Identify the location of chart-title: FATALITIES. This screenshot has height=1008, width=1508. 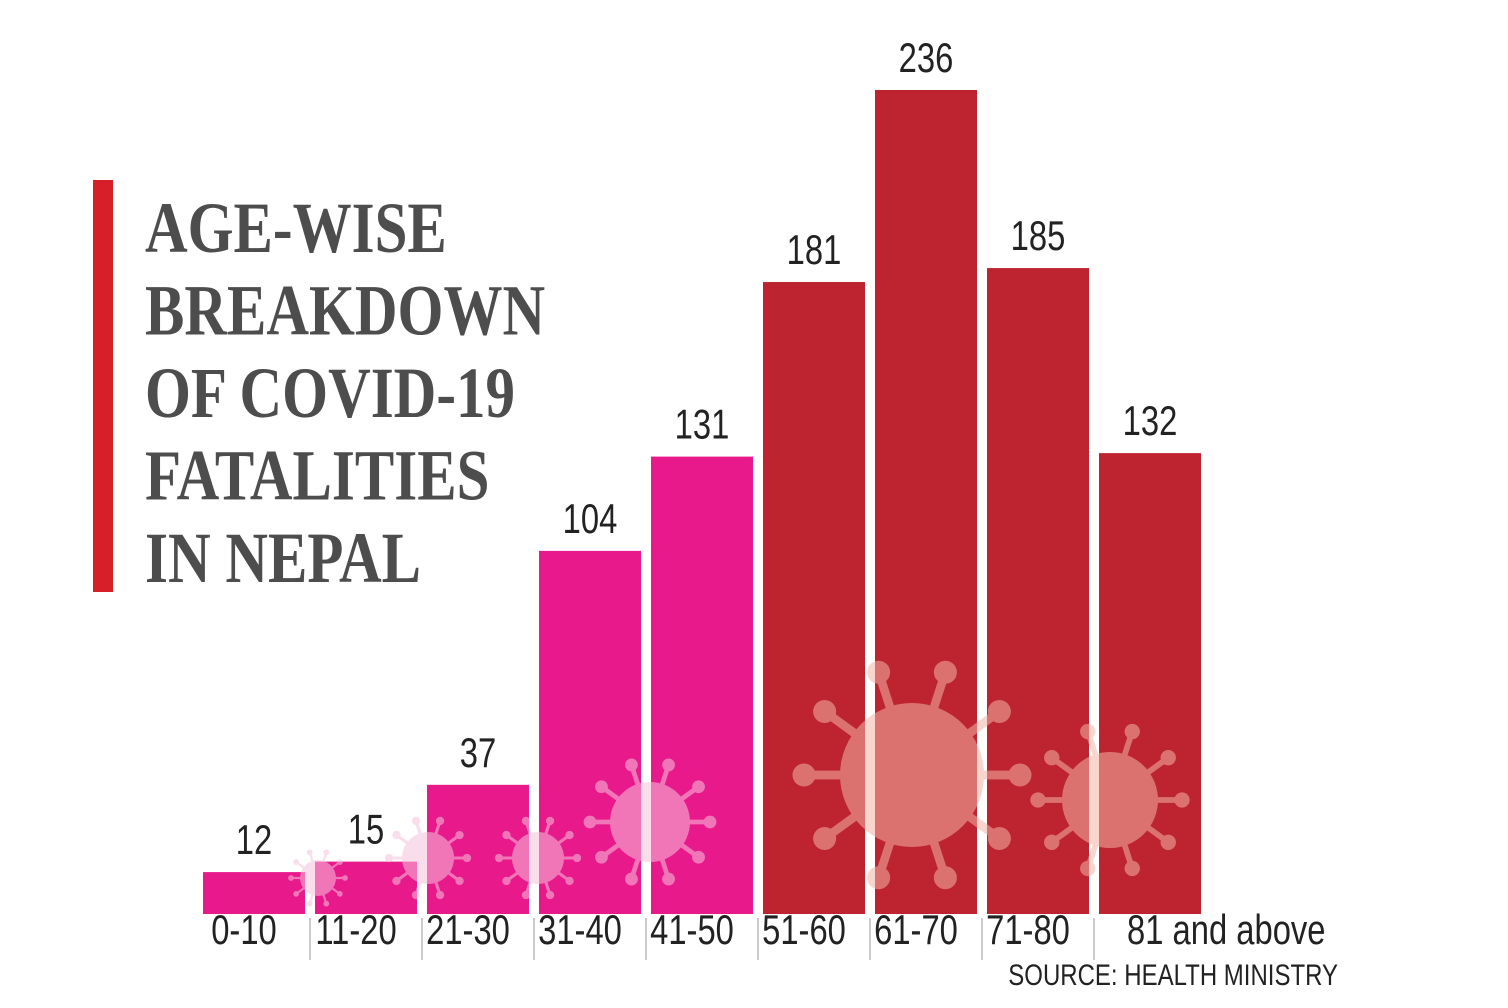
(317, 476).